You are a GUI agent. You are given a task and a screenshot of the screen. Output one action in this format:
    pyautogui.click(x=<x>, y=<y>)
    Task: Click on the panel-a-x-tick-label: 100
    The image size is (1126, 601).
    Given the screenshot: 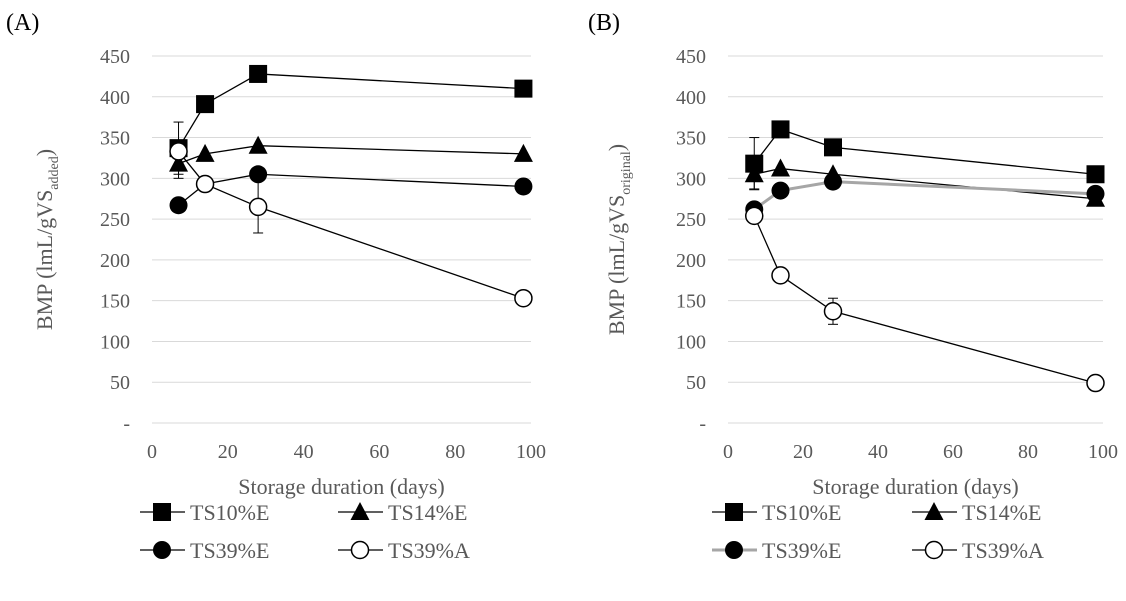 What is the action you would take?
    pyautogui.click(x=531, y=452)
    